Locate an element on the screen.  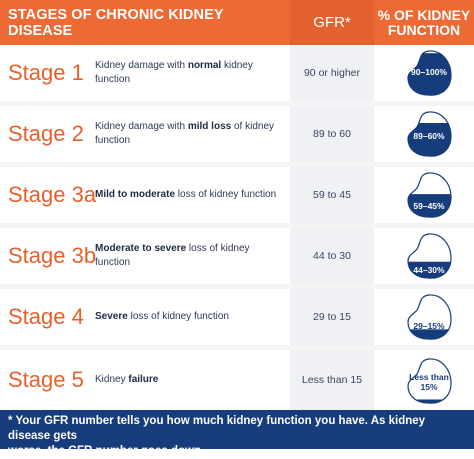
footnote-line2: worse, the GFR number goes down. is located at coordinates (106, 451).